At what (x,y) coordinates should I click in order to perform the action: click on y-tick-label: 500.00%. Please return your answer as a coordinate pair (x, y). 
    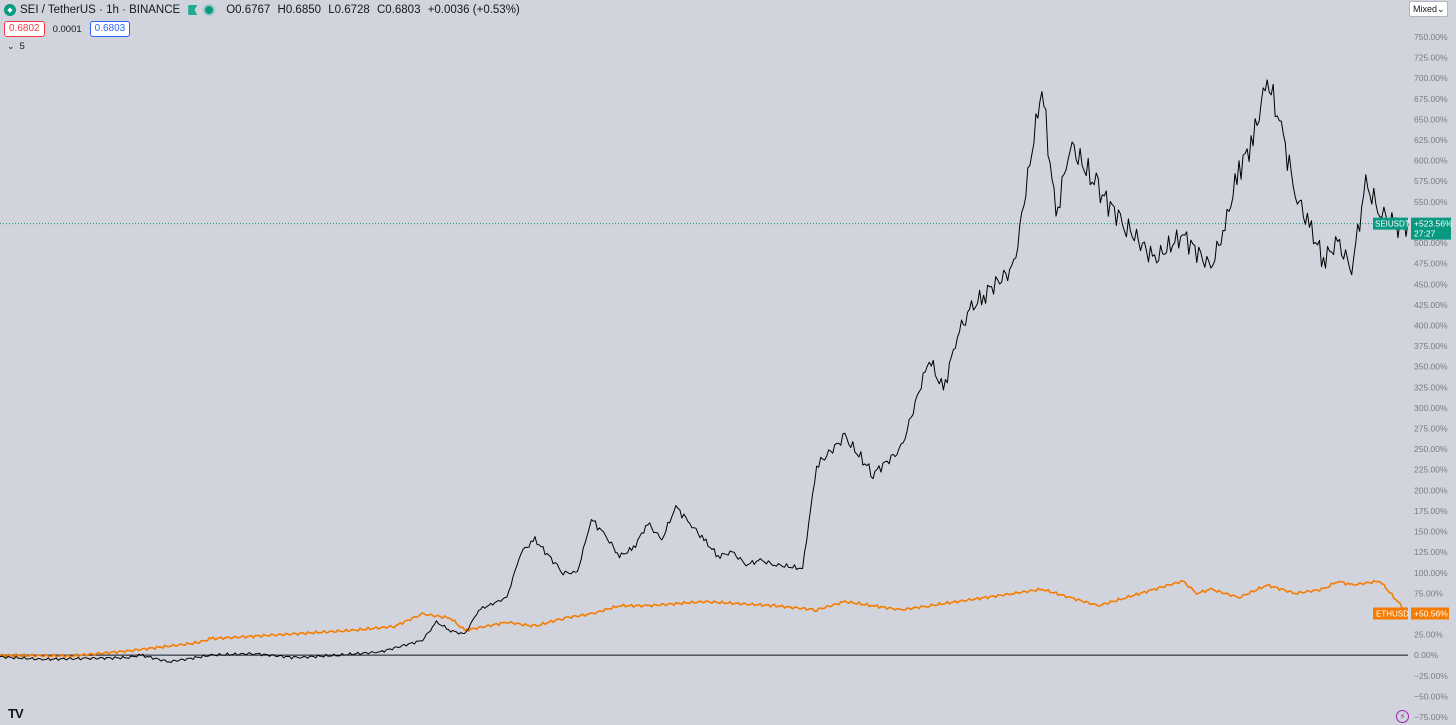
    Looking at the image, I should click on (1431, 243).